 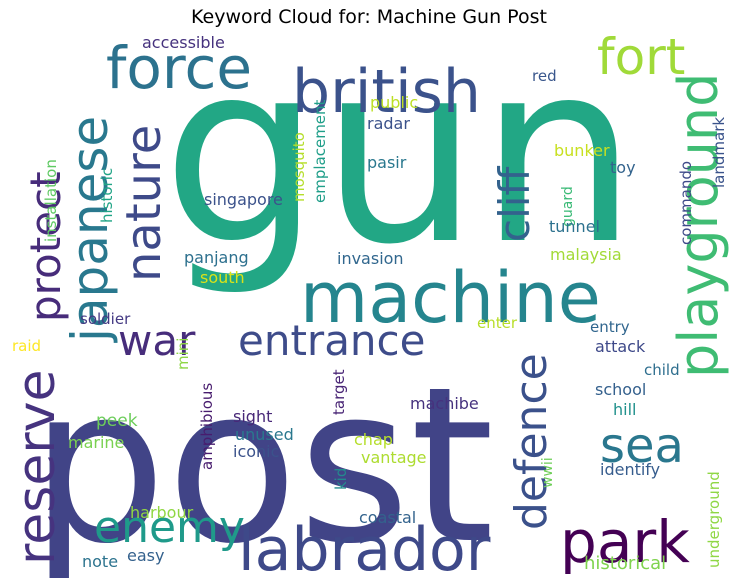 What do you see at coordinates (630, 469) in the screenshot?
I see `word-identify: identify` at bounding box center [630, 469].